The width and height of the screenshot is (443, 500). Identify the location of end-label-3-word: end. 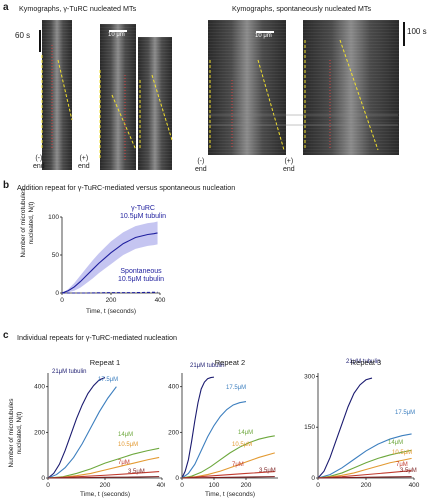
(201, 169).